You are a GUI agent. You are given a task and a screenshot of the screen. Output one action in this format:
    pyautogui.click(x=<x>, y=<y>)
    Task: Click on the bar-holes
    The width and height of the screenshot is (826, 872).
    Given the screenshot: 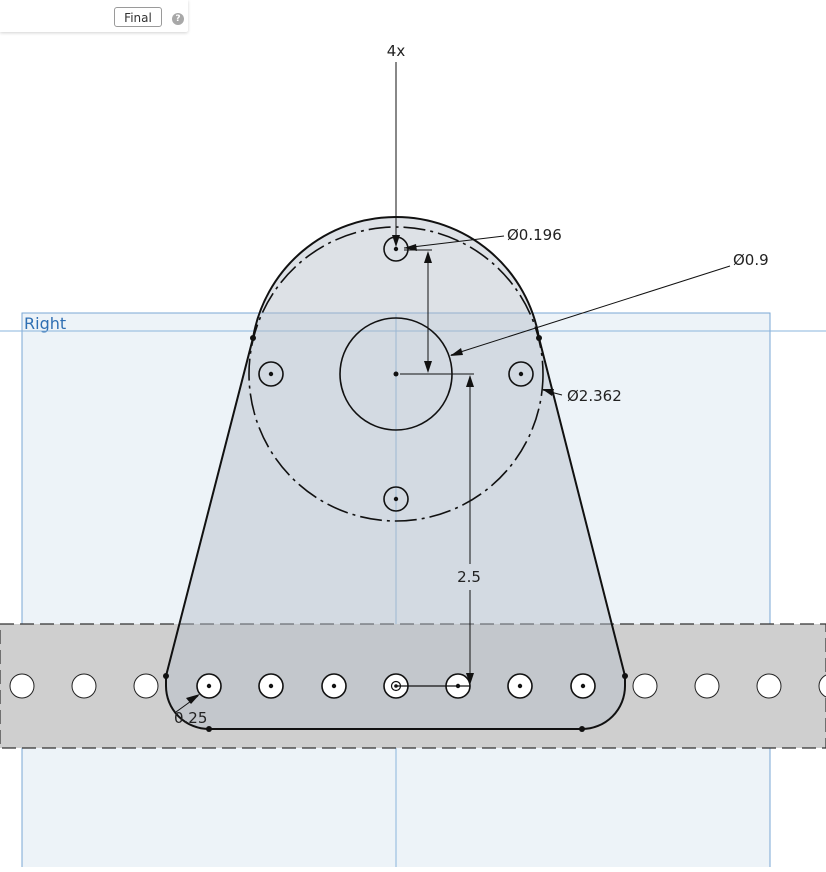 What is the action you would take?
    pyautogui.click(x=417, y=686)
    